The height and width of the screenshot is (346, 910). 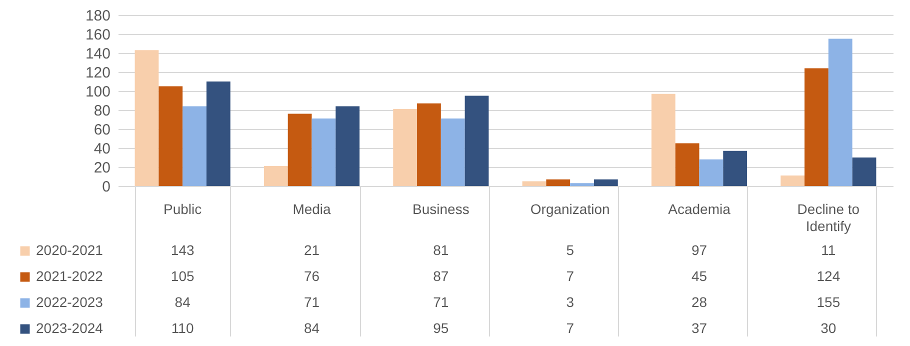 What do you see at coordinates (102, 168) in the screenshot?
I see `y-tick-label: 20` at bounding box center [102, 168].